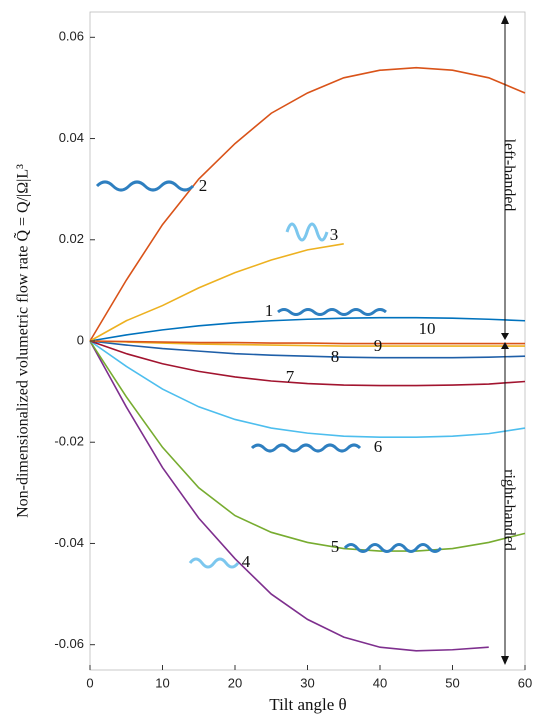  I want to click on series-label: 9, so click(378, 345).